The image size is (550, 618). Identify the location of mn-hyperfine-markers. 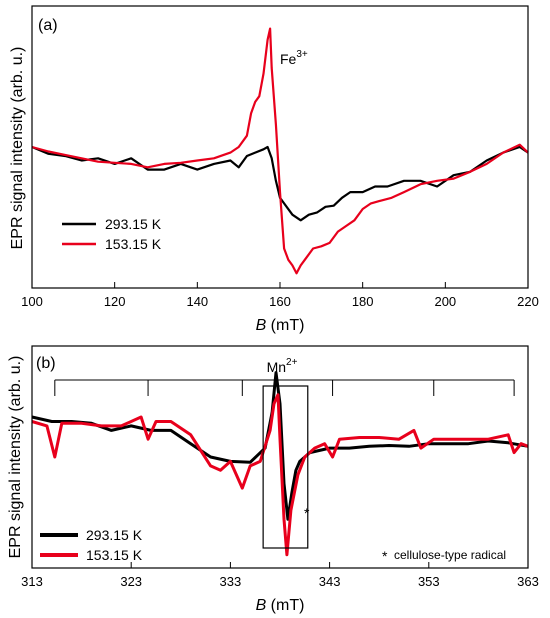
(284, 387).